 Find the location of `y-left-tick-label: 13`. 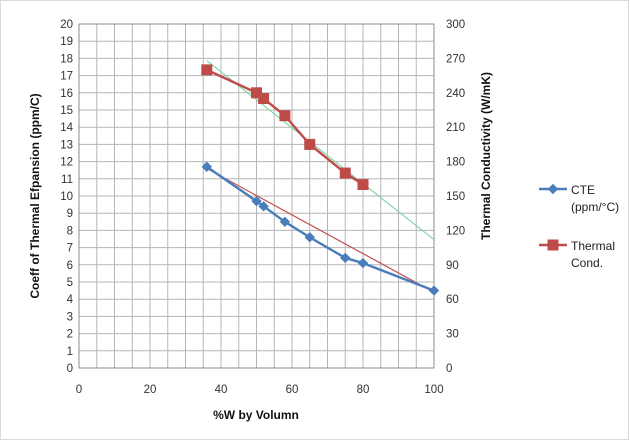

y-left-tick-label: 13 is located at coordinates (66, 145).